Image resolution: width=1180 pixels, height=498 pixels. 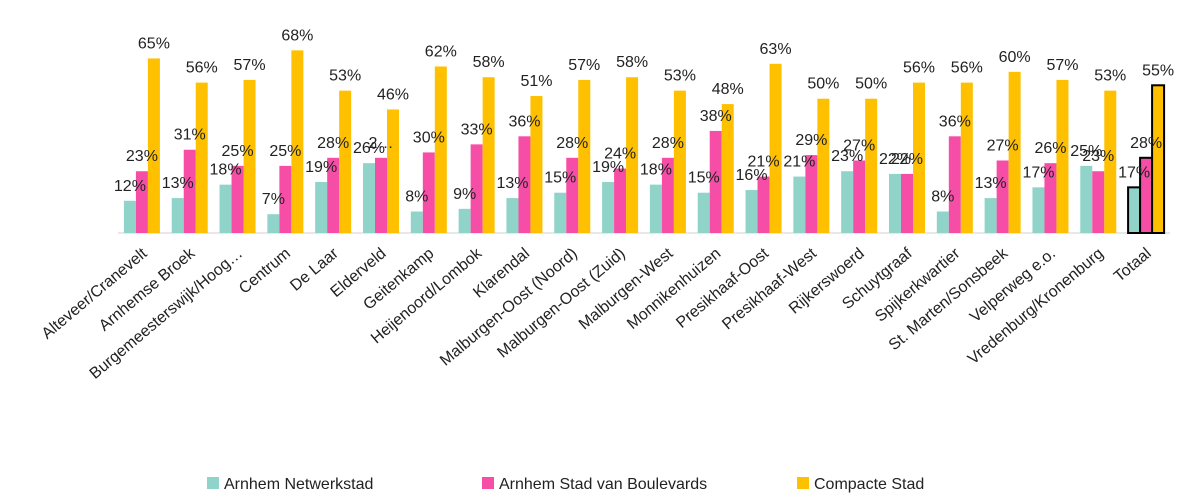 I want to click on x-tick-label: Totaal, so click(x=1133, y=265).